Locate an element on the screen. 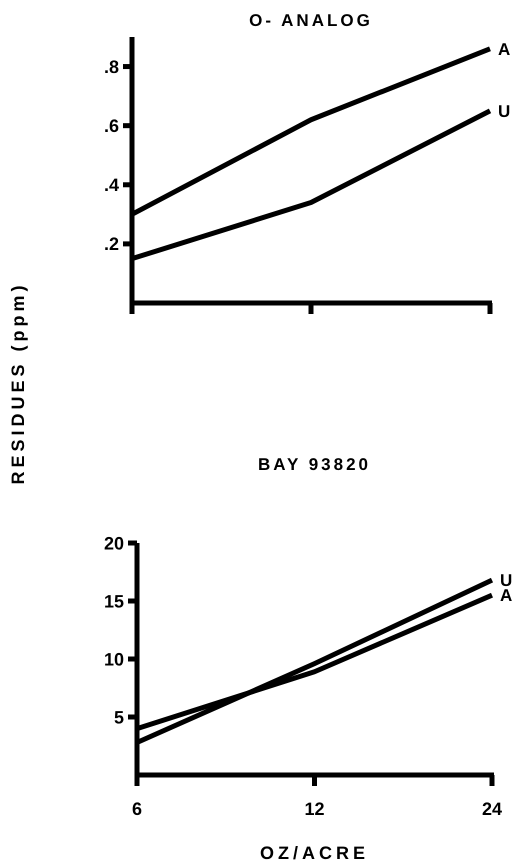  y-axis-title: RESIDUES (ppm) is located at coordinates (18, 383).